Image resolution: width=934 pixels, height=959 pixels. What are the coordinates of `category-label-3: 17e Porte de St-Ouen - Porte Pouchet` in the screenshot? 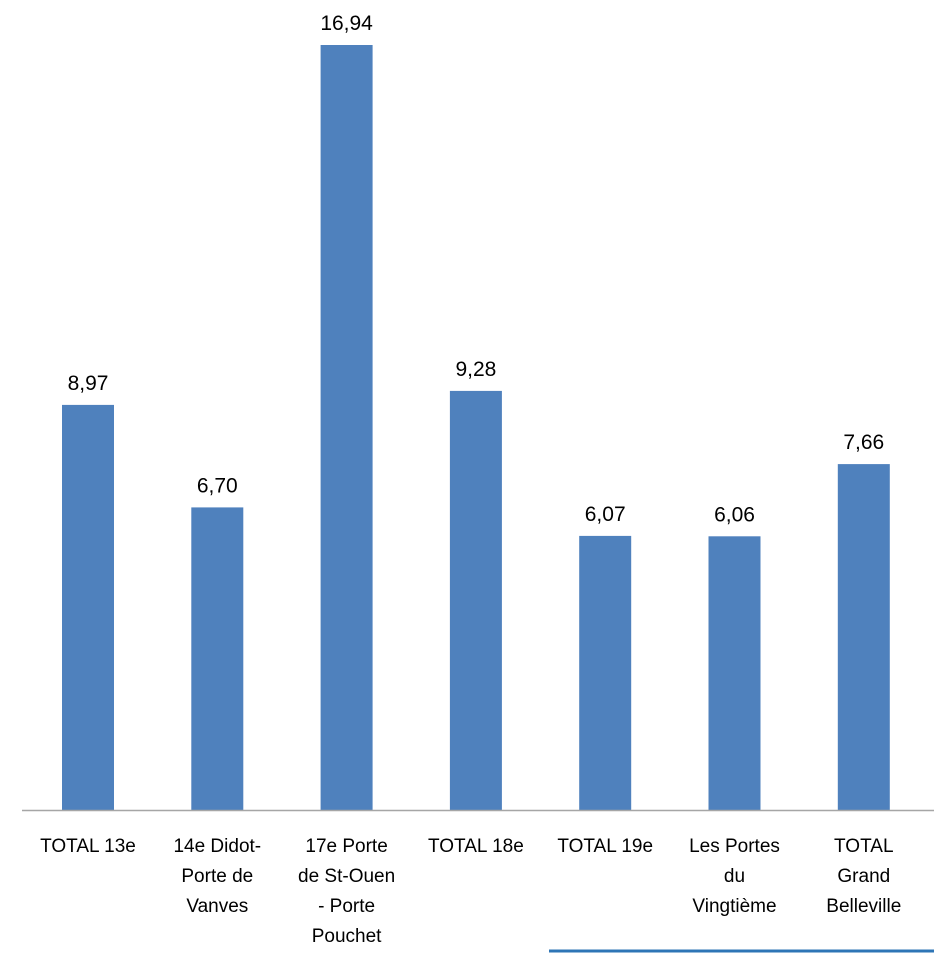 It's located at (346, 891).